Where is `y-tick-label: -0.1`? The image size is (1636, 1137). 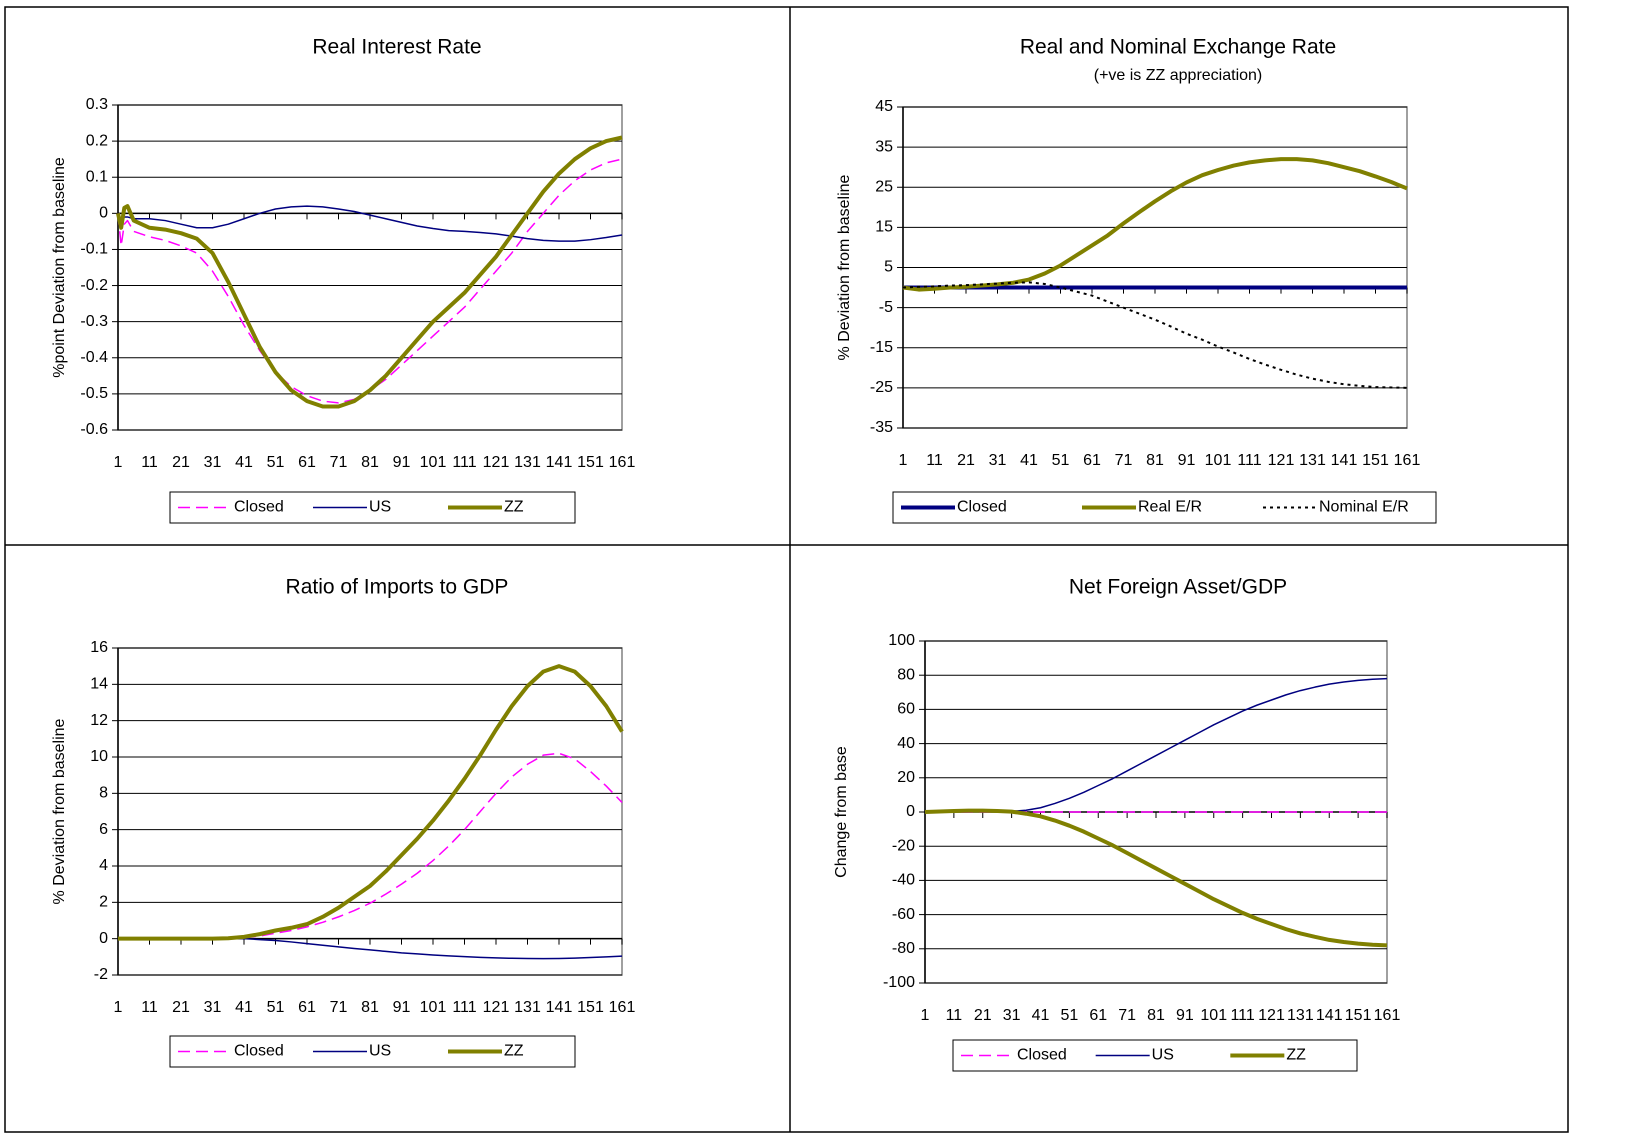
y-tick-label: -0.1 is located at coordinates (94, 249).